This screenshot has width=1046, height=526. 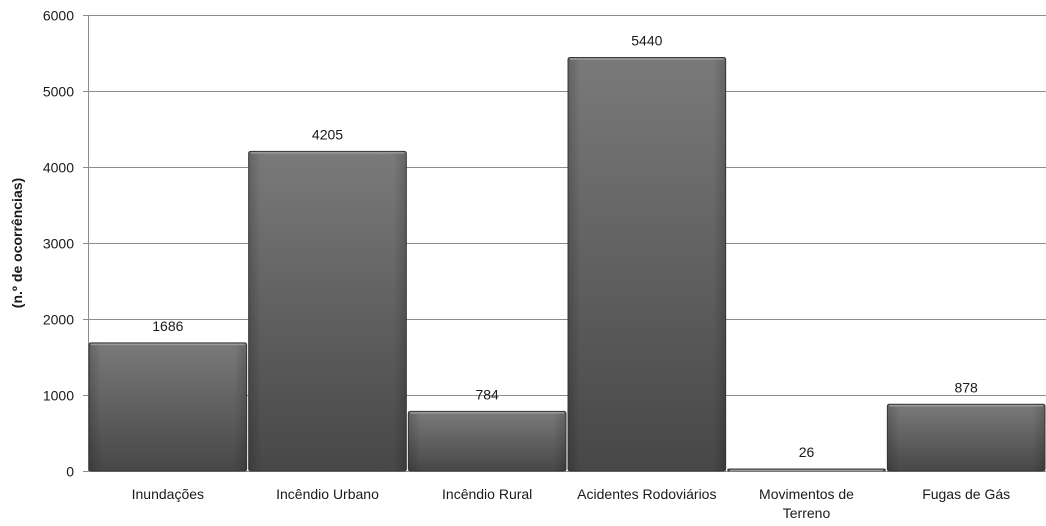 I want to click on x-tick-label: Incêndio Urbano, so click(x=327, y=494).